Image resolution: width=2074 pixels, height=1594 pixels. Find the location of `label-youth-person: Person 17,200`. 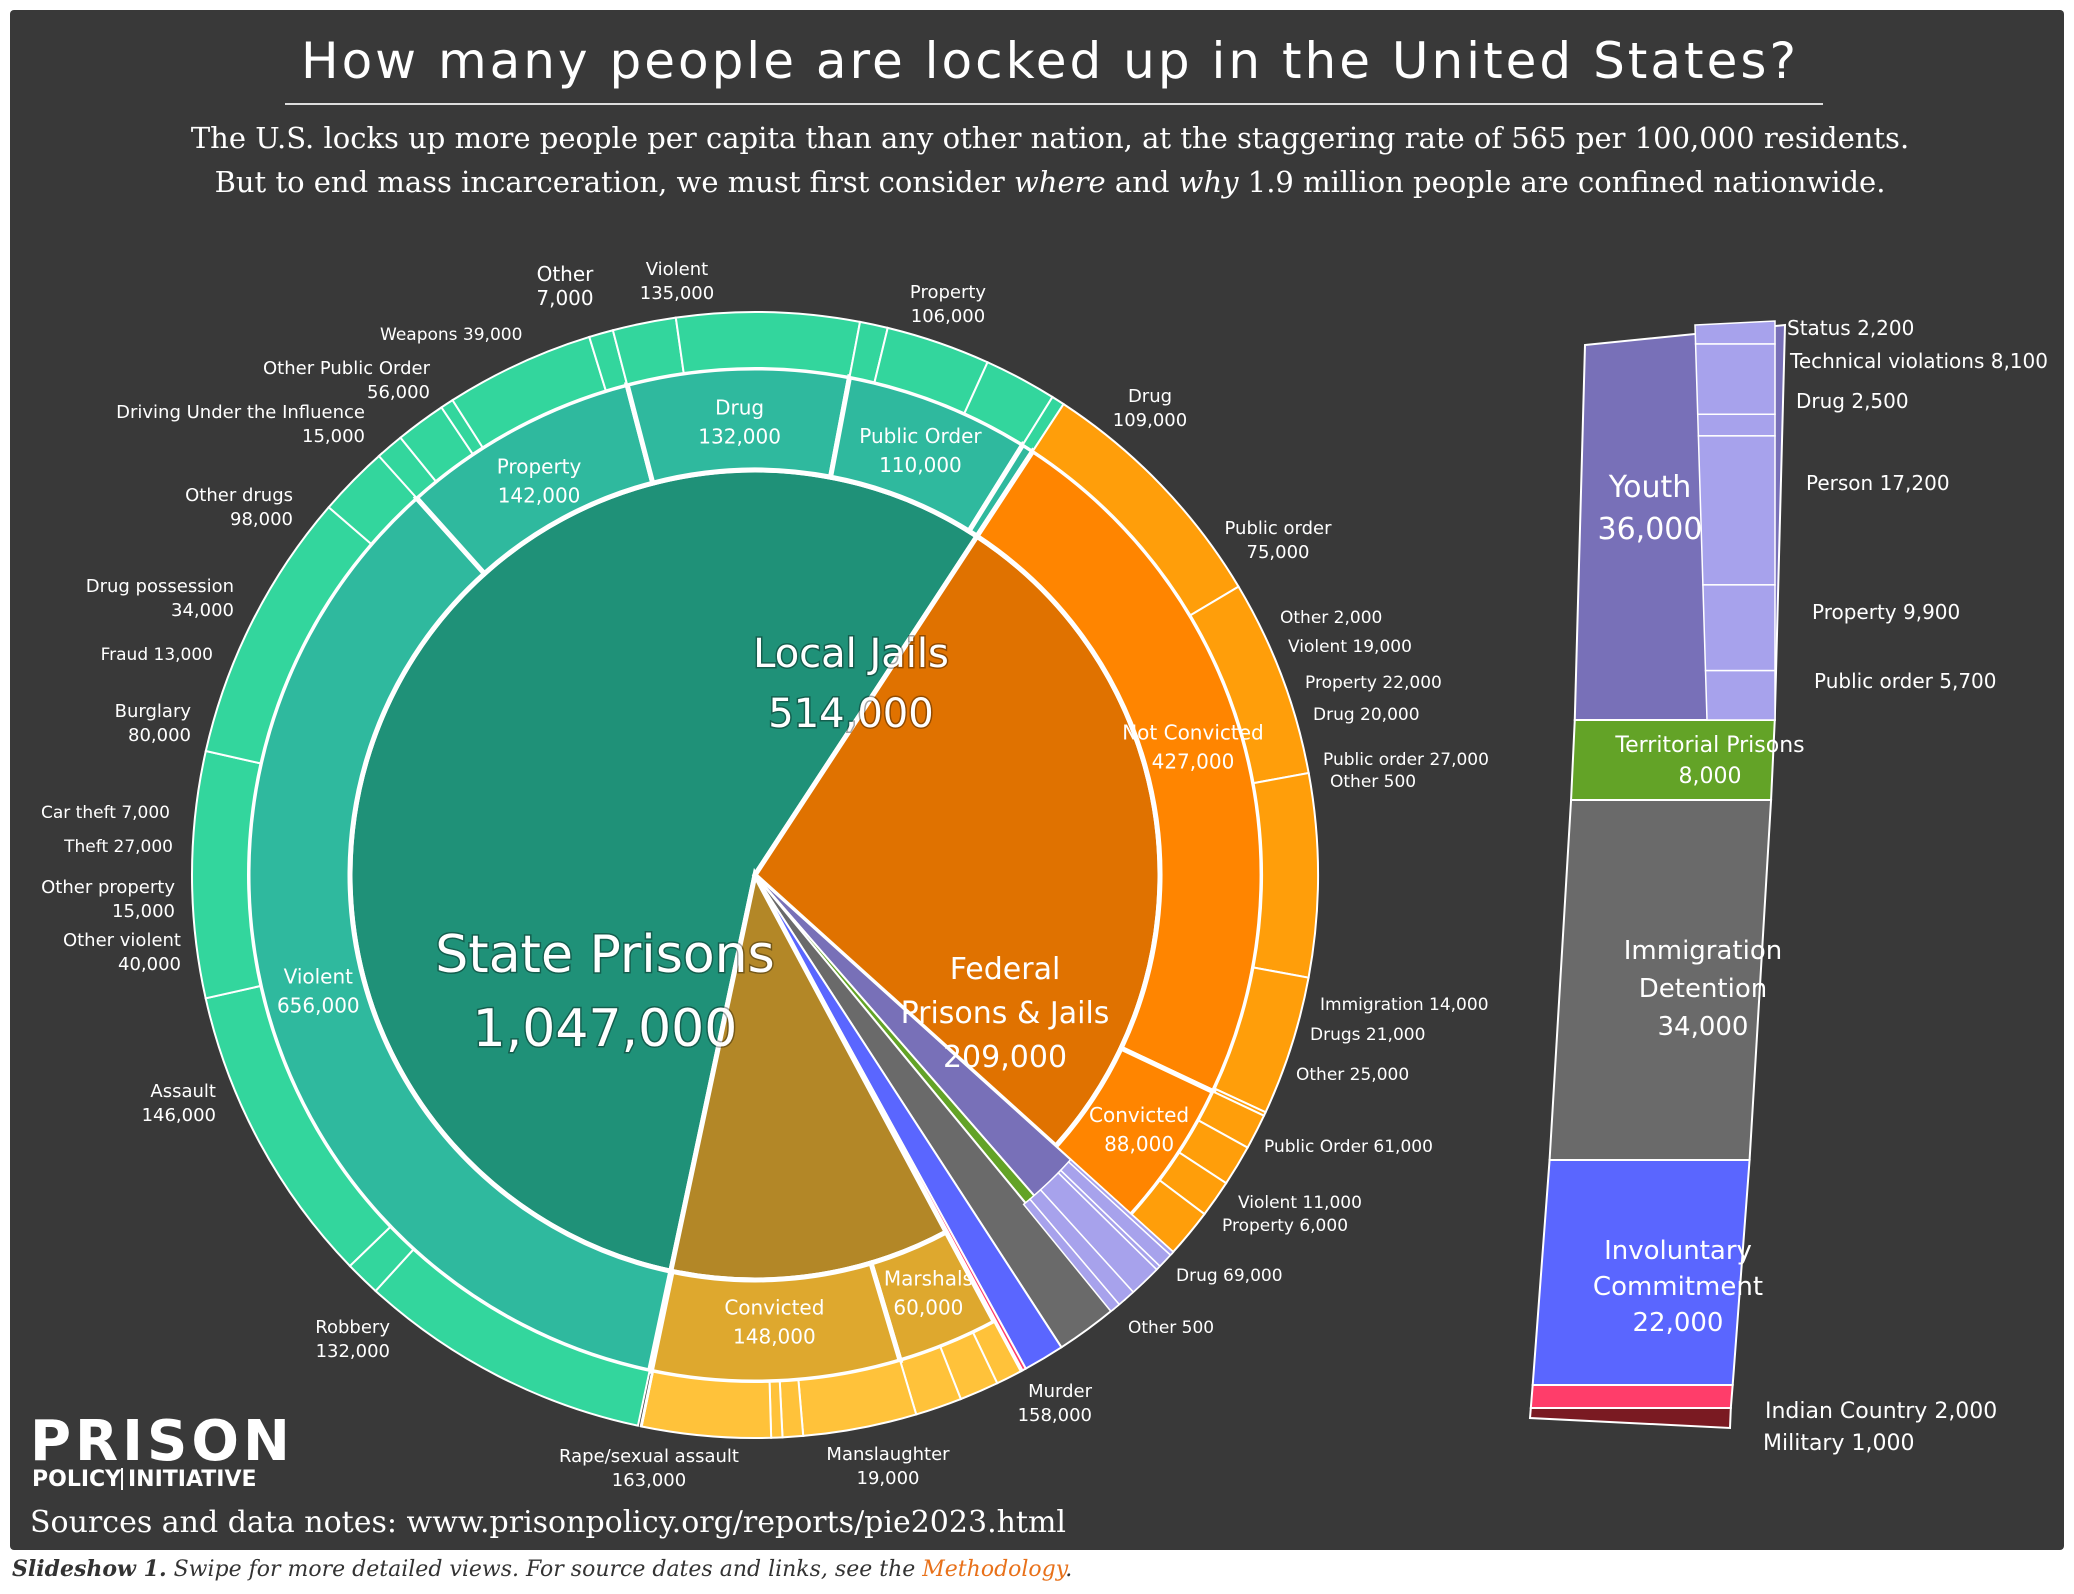

label-youth-person: Person 17,200 is located at coordinates (1878, 483).